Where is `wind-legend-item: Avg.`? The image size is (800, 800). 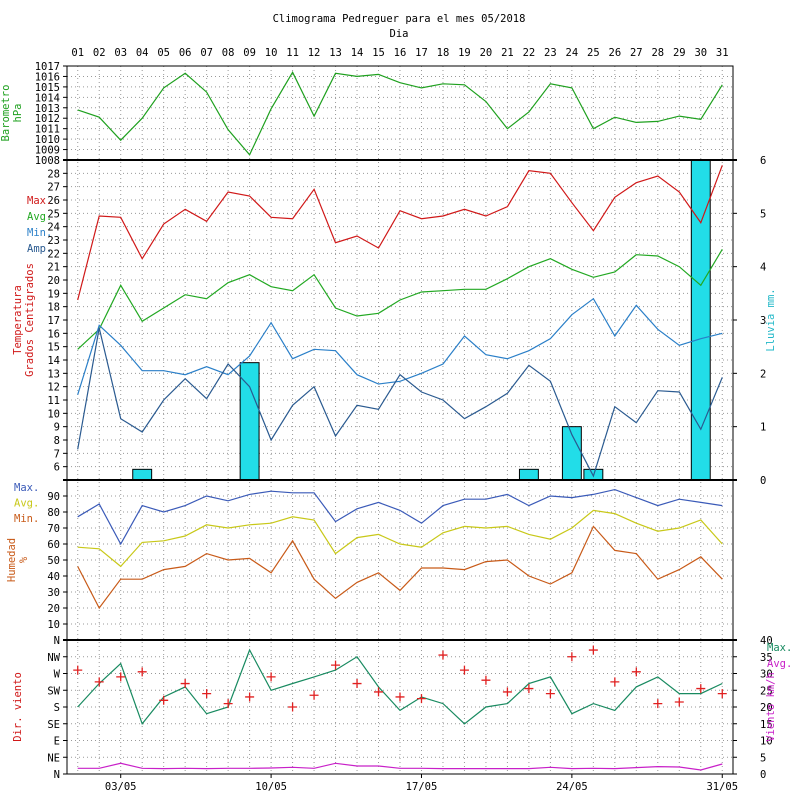
wind-legend-item: Avg. is located at coordinates (779, 664).